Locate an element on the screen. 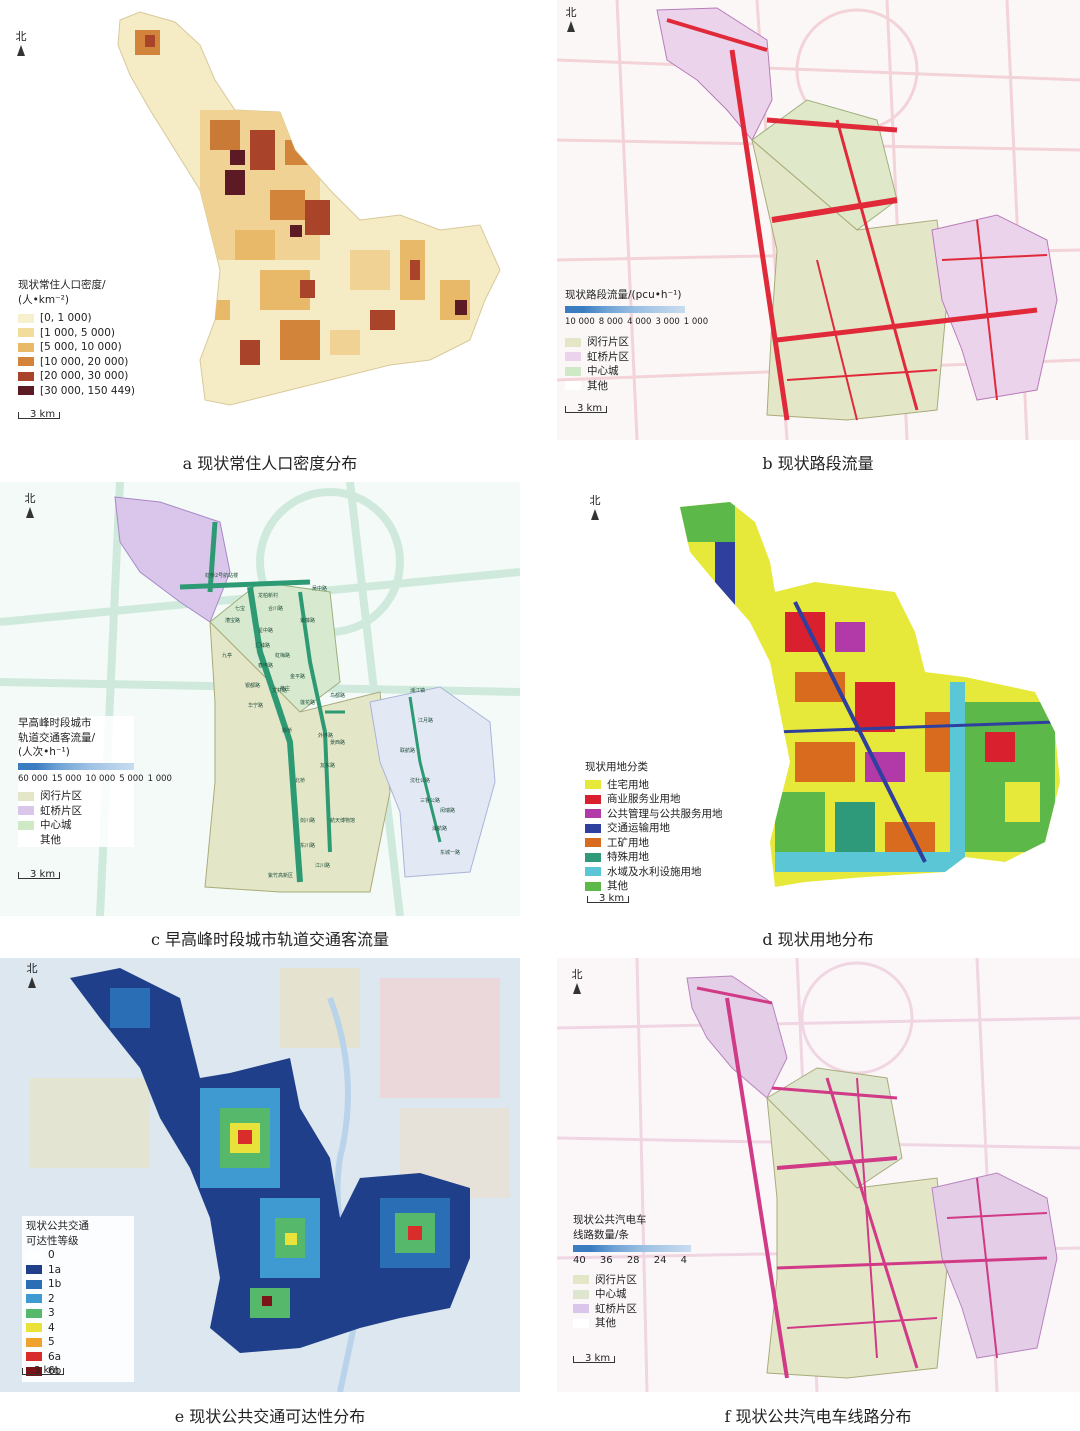 The image size is (1080, 1431). flow-ticks: 60 000 15 000 10 000 5 000 1 000 is located at coordinates (95, 779).